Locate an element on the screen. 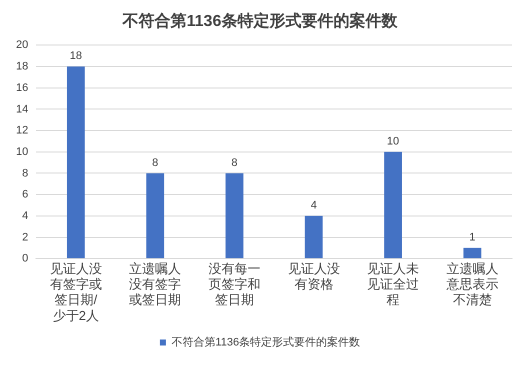  y-tick-label: 14 is located at coordinates (22, 109).